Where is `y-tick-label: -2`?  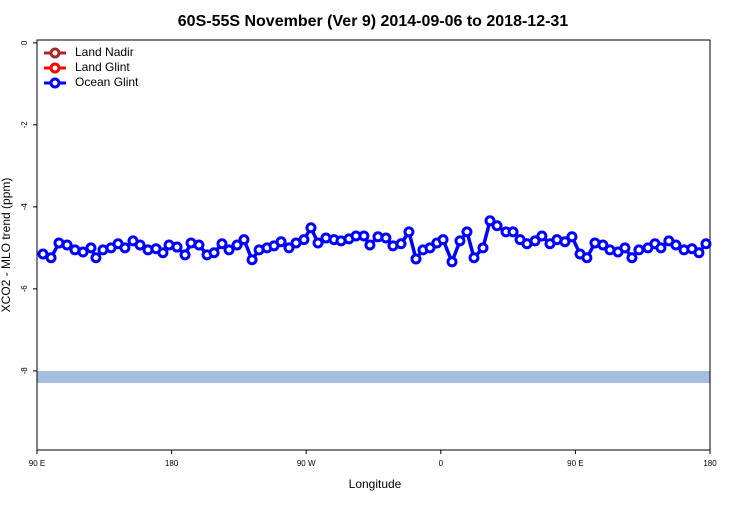
y-tick-label: -2 is located at coordinates (24, 125).